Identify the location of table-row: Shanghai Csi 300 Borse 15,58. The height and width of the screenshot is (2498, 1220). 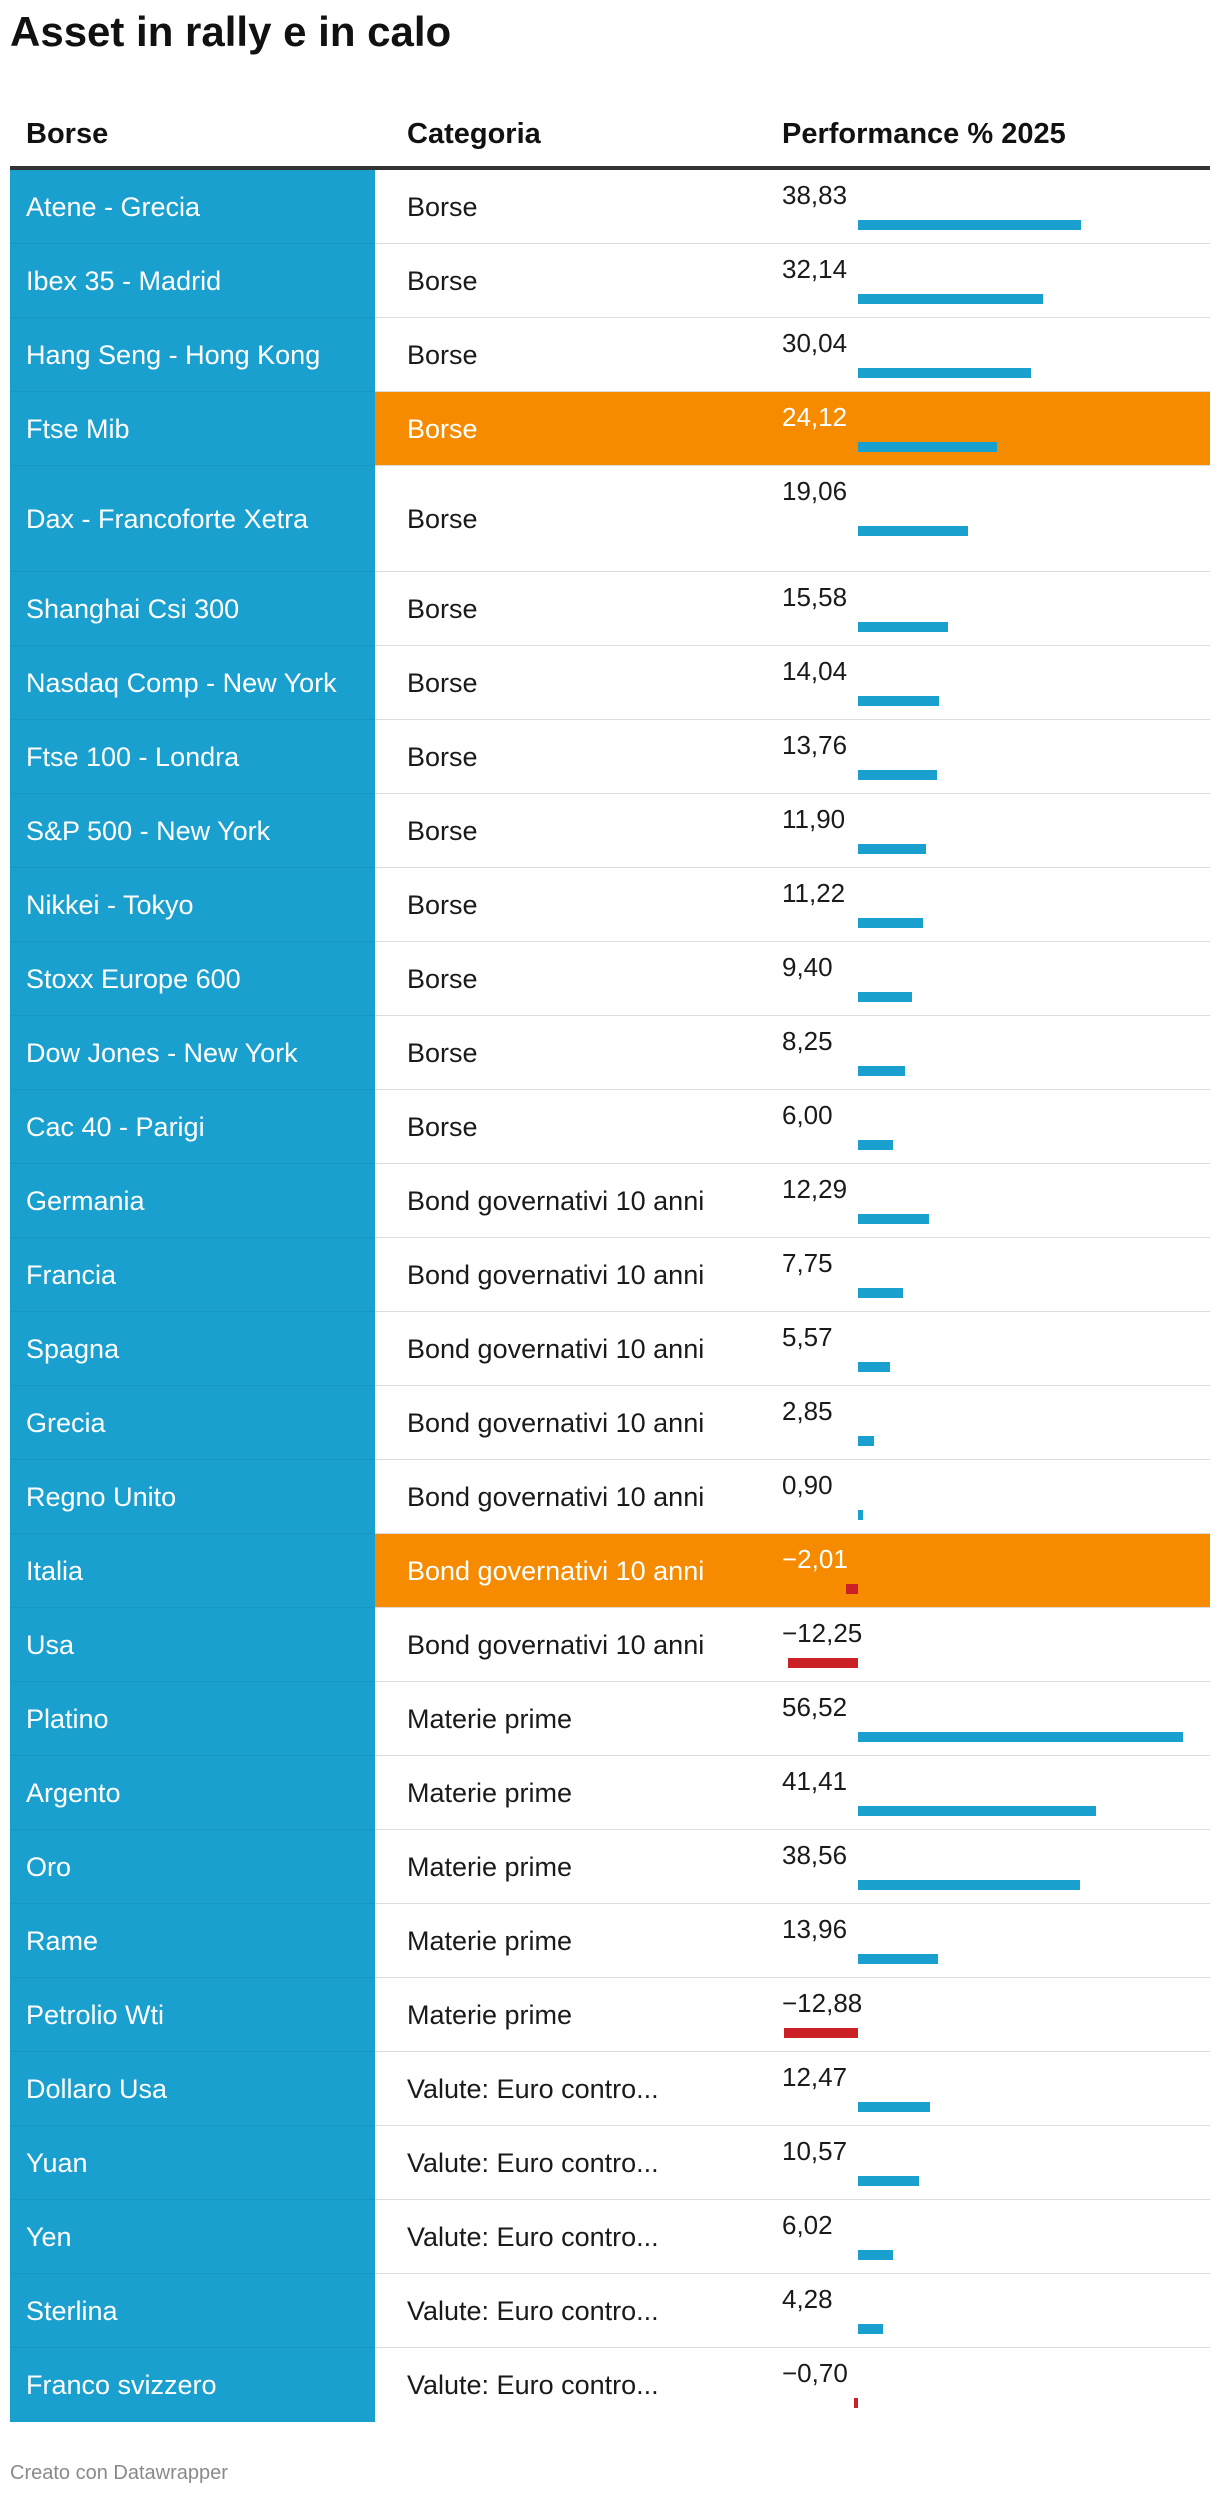
(610, 609).